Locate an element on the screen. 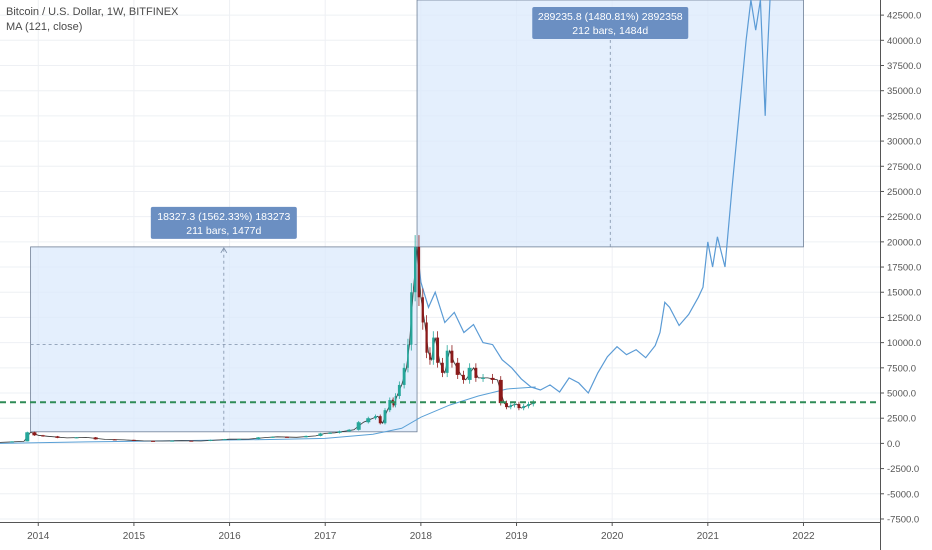  y-tick-label: 42500.0 is located at coordinates (904, 16).